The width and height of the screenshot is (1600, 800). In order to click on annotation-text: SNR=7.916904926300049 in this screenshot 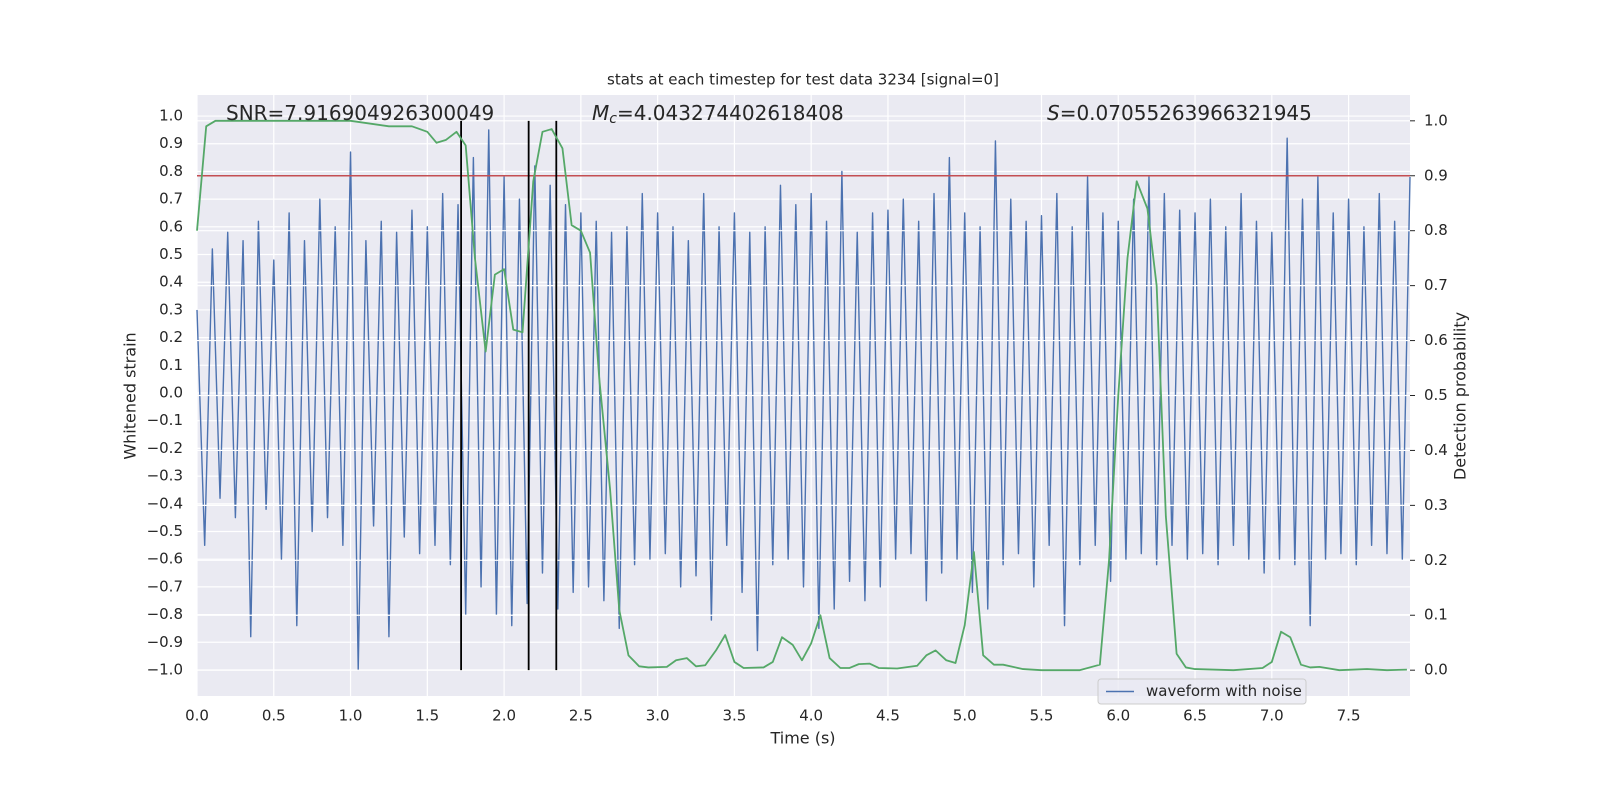, I will do `click(360, 113)`.